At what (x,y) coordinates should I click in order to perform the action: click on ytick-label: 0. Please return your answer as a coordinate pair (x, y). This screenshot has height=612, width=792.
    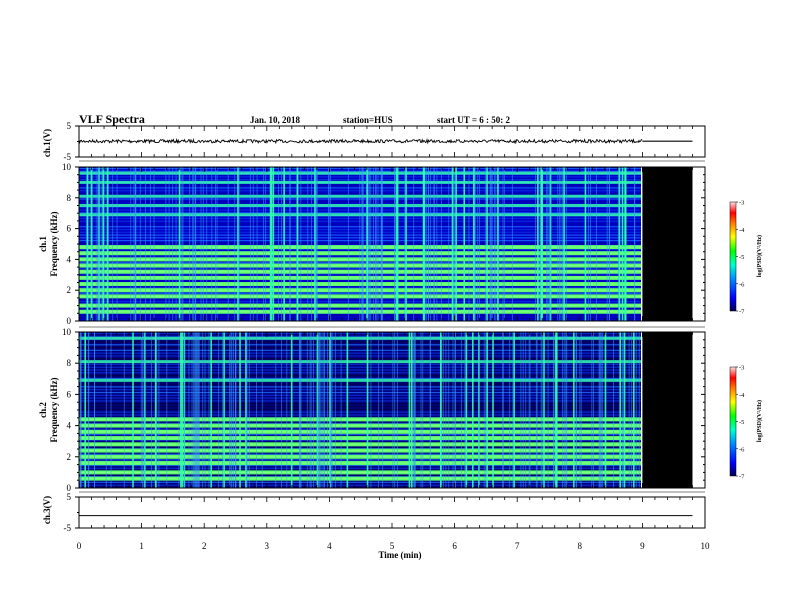
    Looking at the image, I should click on (69, 321).